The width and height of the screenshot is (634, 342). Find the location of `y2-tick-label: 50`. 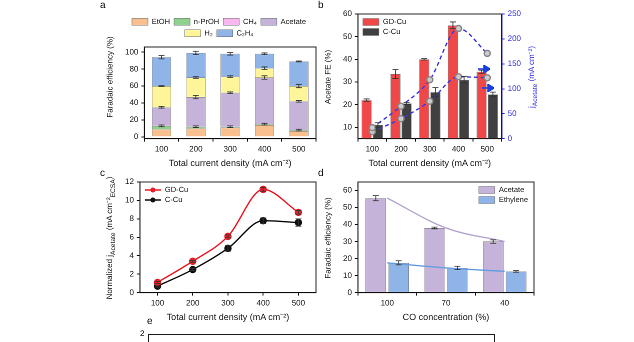

y2-tick-label: 50 is located at coordinates (513, 113).